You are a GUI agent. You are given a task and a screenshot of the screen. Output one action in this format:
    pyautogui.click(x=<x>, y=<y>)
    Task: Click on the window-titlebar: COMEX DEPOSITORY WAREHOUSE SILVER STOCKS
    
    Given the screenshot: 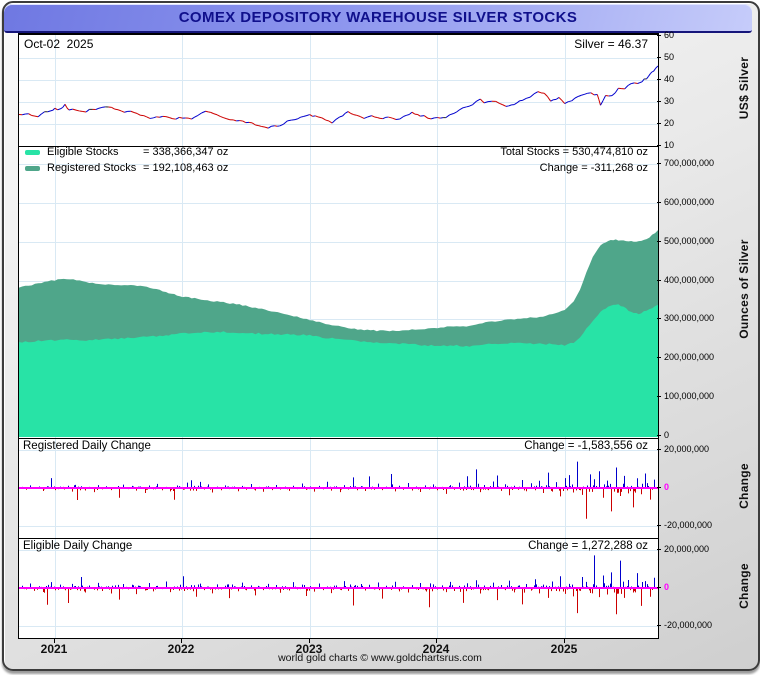 What is the action you would take?
    pyautogui.click(x=378, y=18)
    